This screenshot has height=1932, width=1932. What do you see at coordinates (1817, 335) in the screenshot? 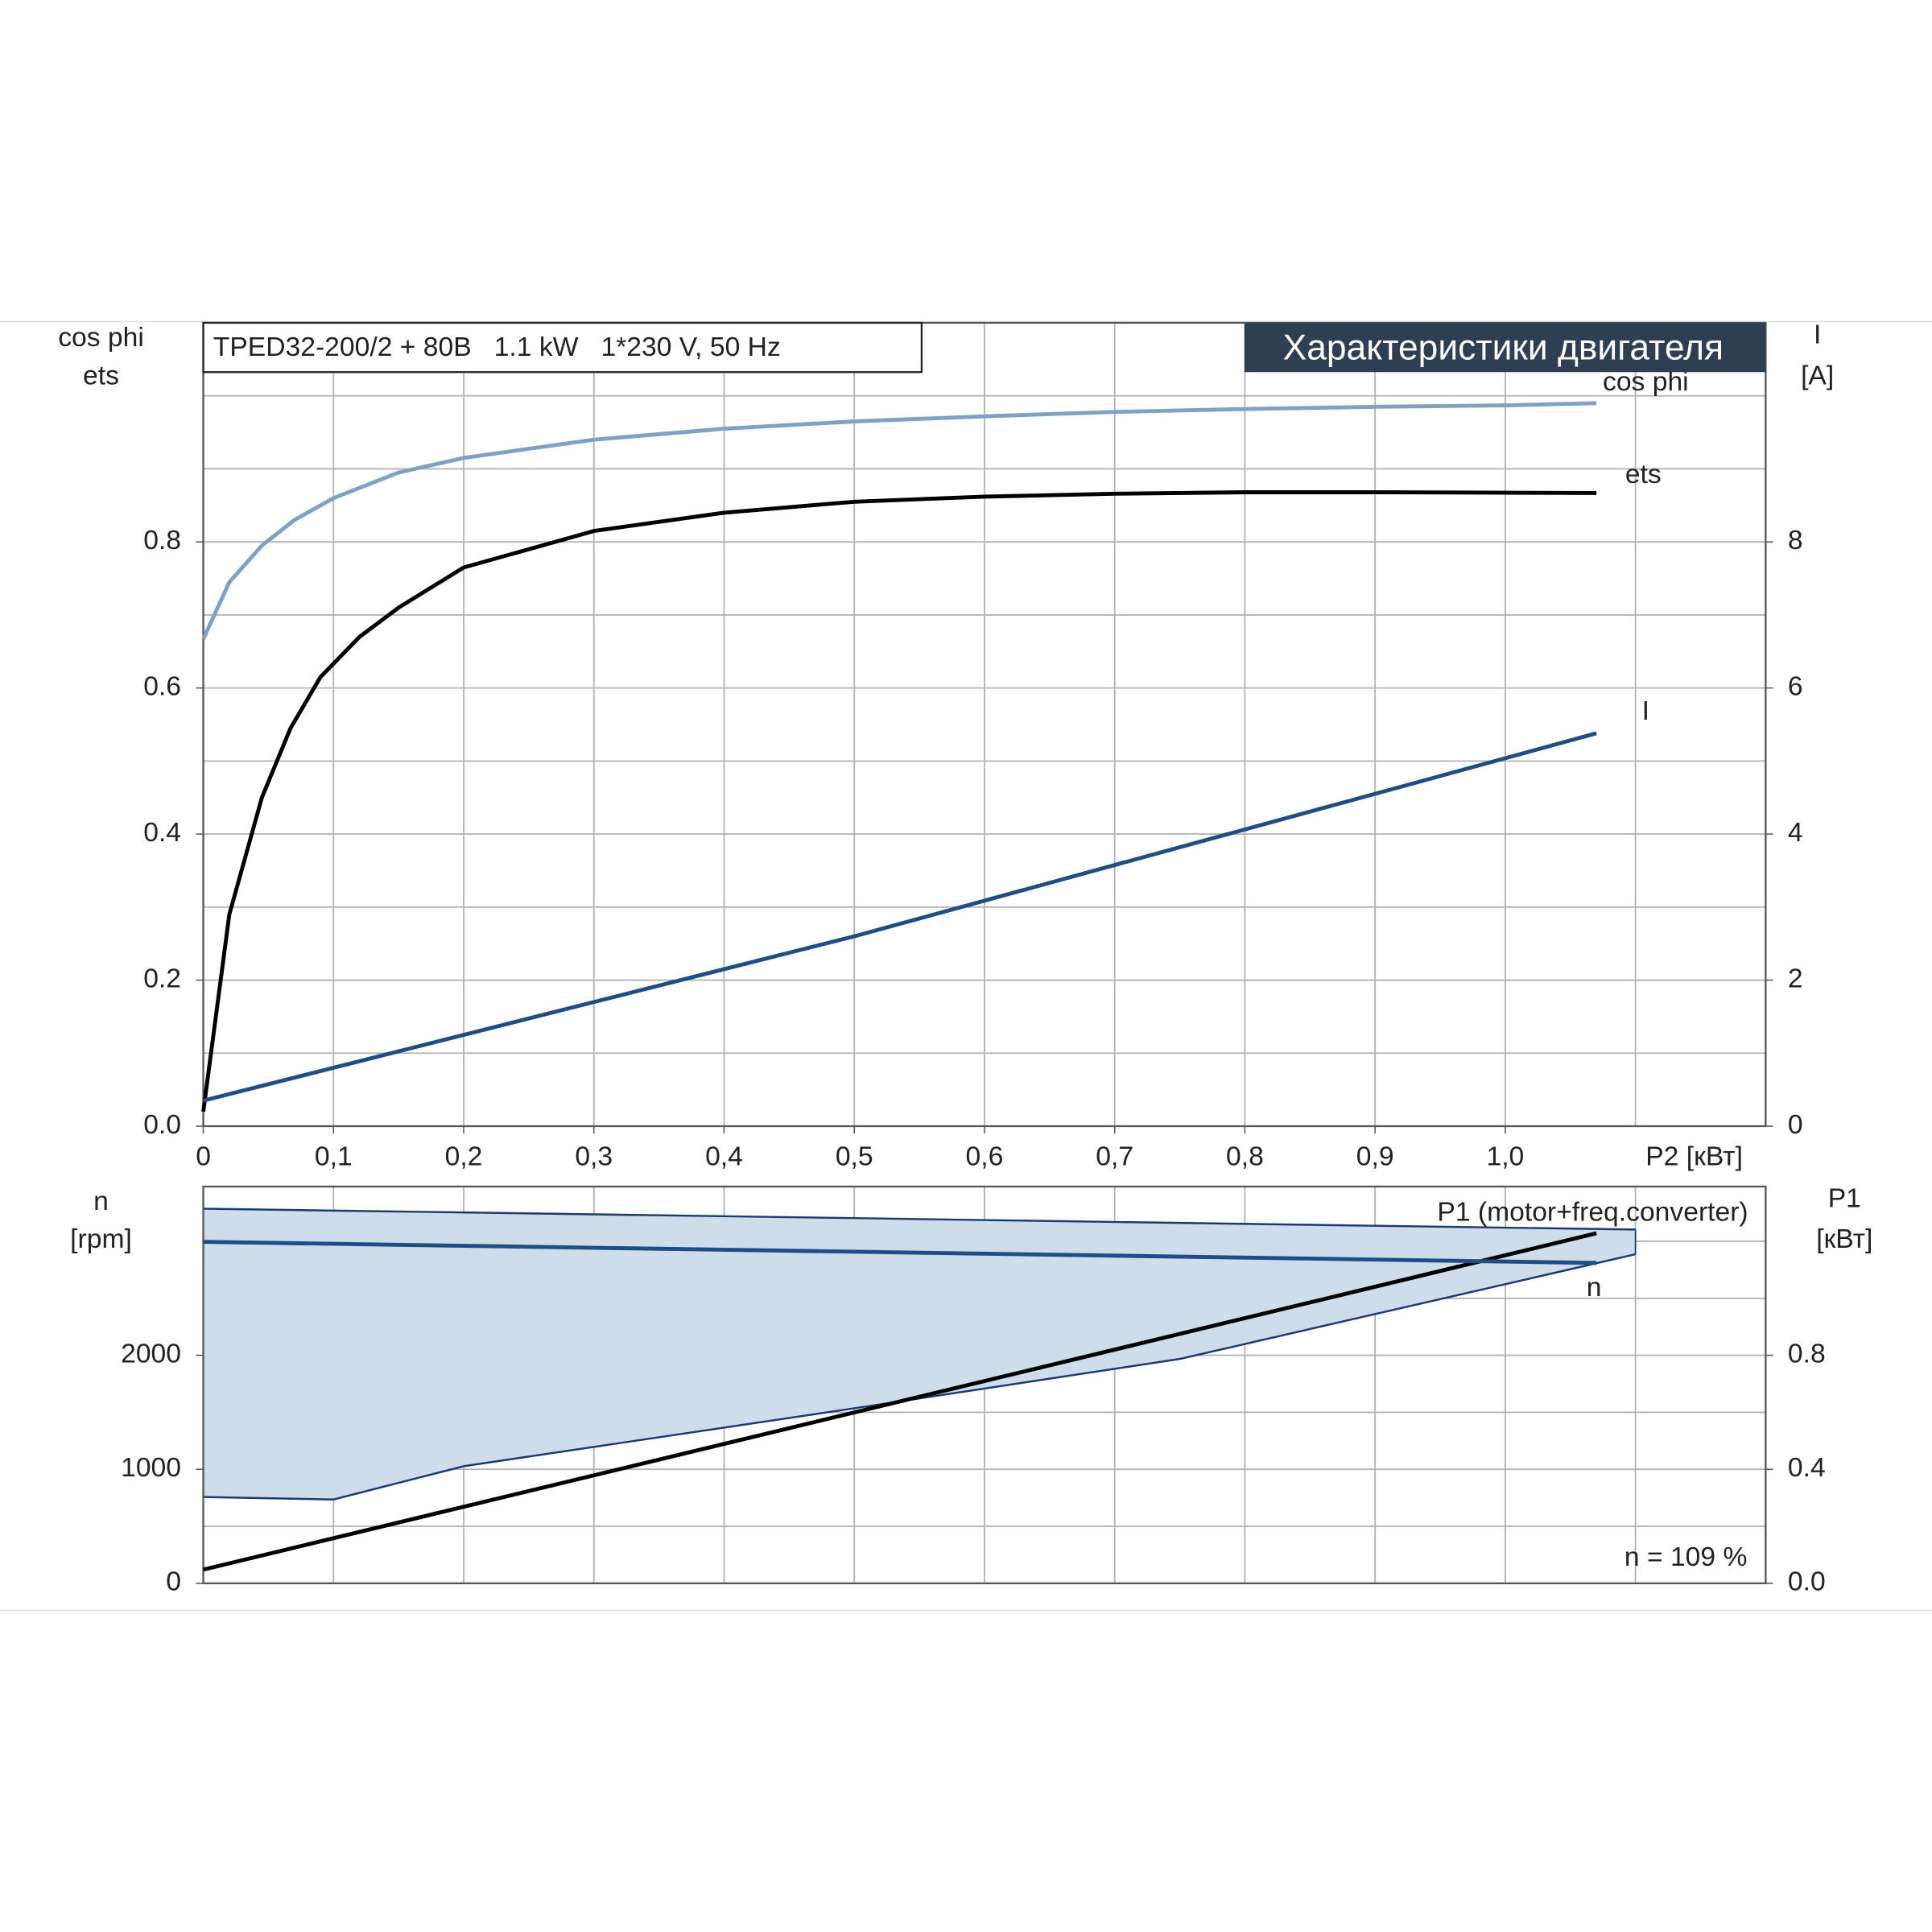
I see `y2-axis-label: I` at bounding box center [1817, 335].